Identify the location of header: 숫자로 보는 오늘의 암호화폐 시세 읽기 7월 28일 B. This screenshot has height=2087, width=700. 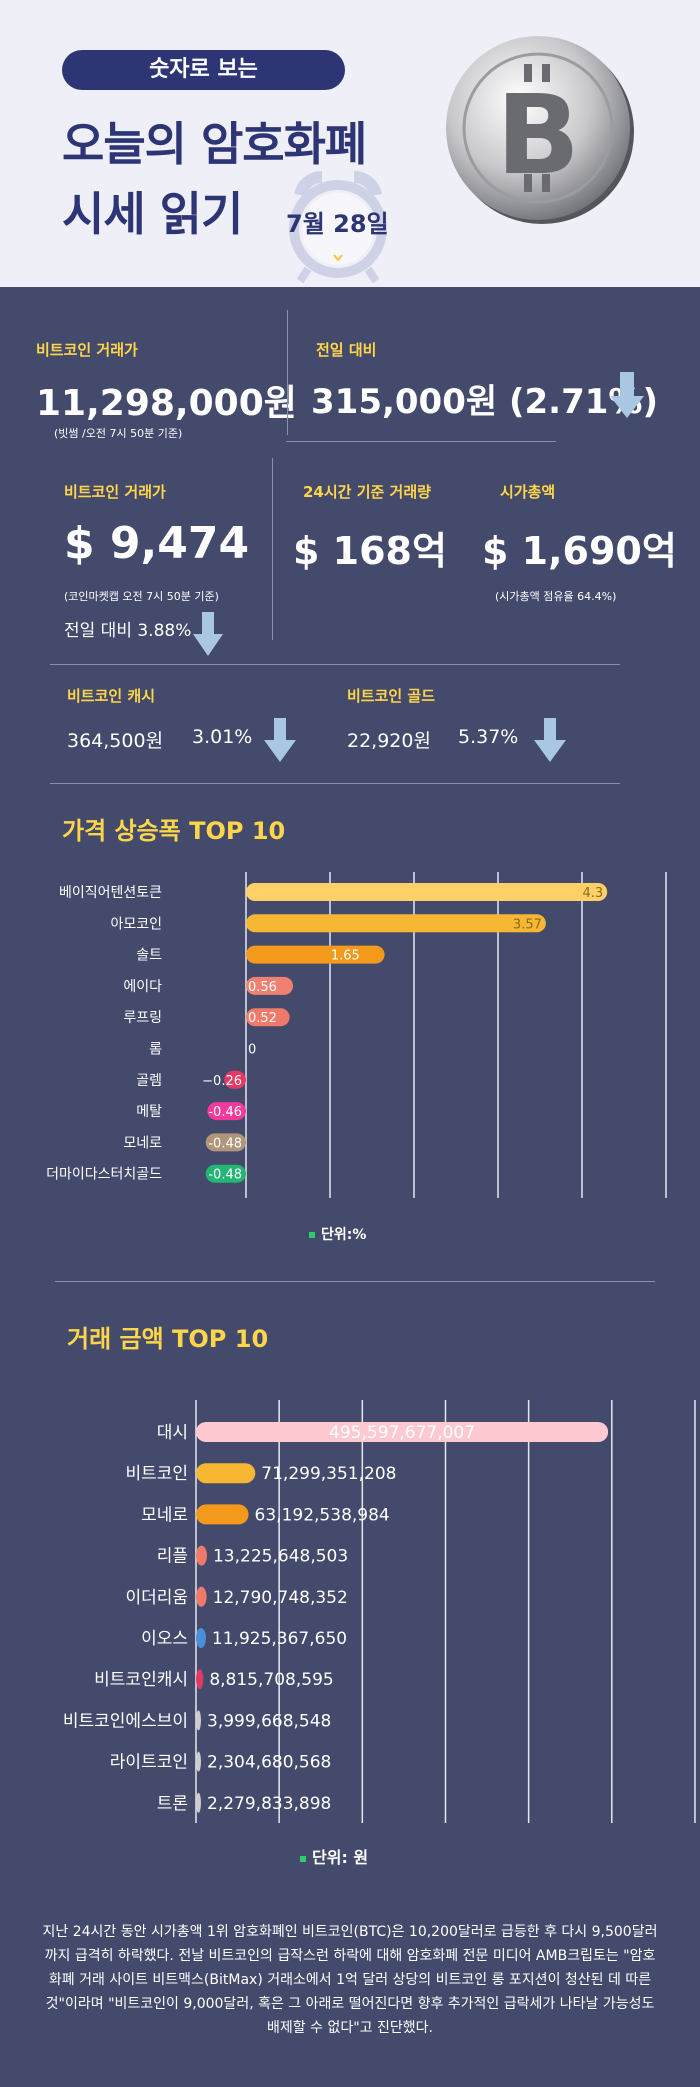
(350, 143).